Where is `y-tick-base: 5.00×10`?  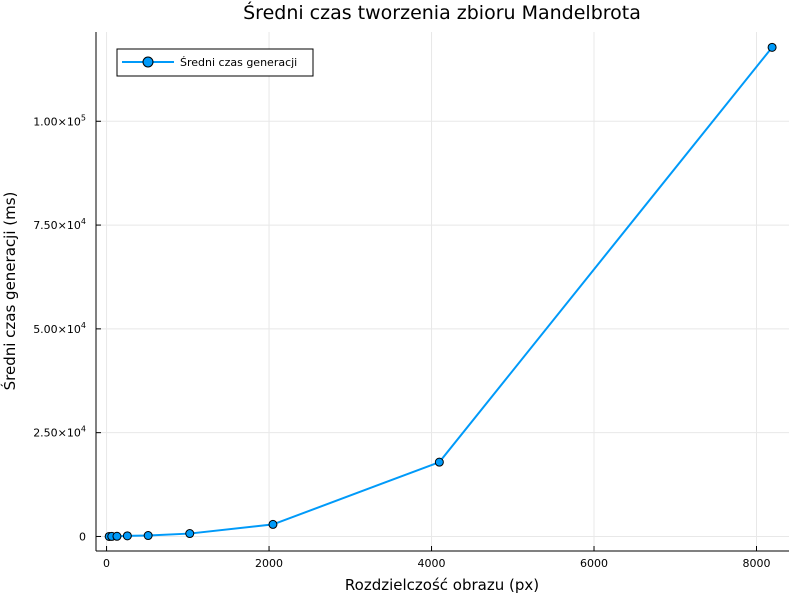
y-tick-base: 5.00×10 is located at coordinates (57, 329).